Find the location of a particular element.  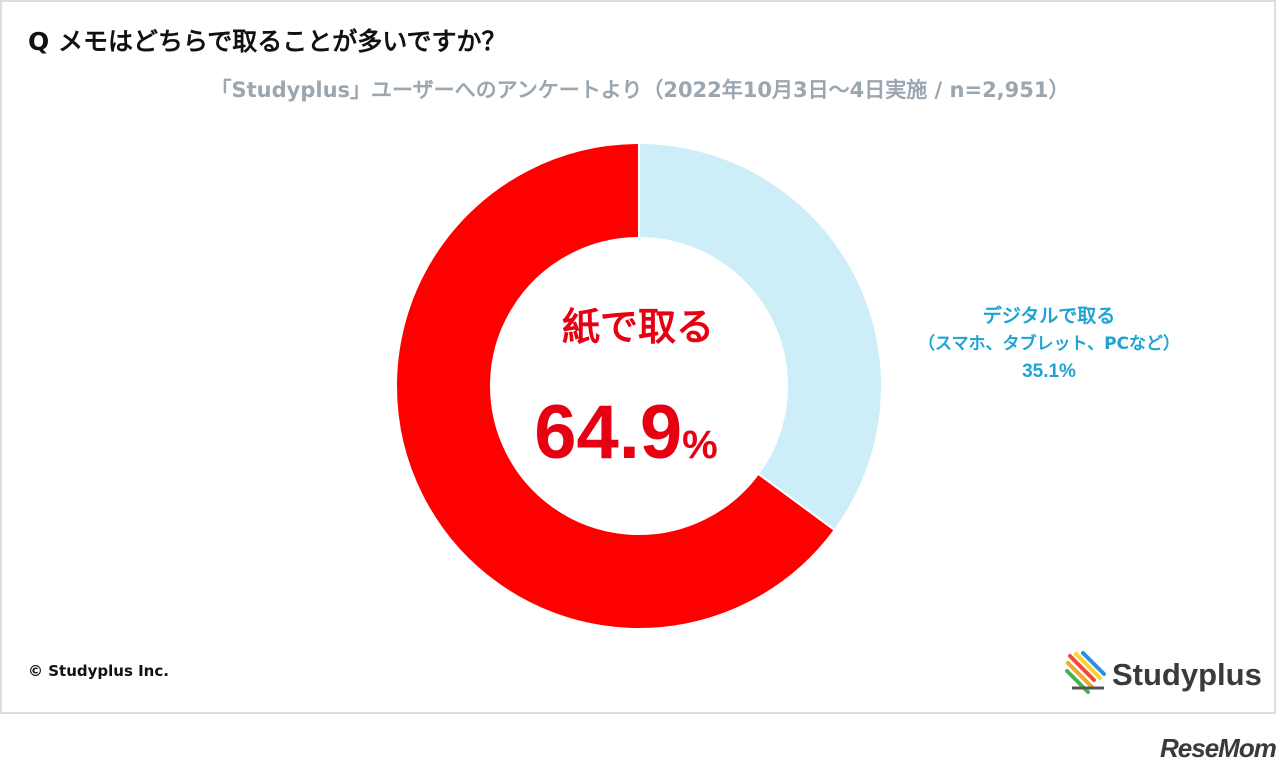

brand-name: Studyplus is located at coordinates (1187, 674).